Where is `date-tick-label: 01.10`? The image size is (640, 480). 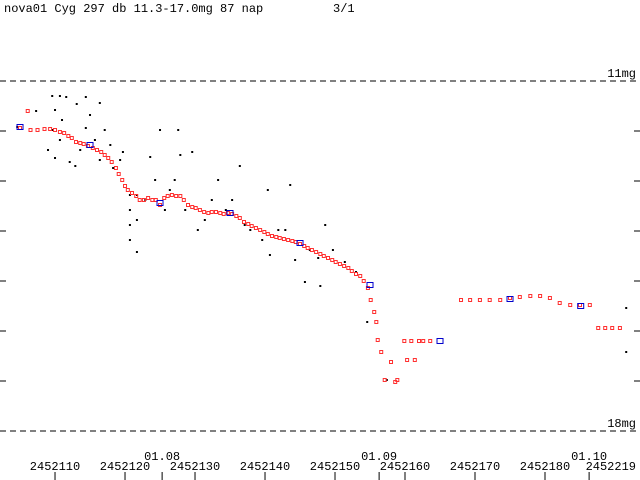 date-tick-label: 01.10 is located at coordinates (589, 457).